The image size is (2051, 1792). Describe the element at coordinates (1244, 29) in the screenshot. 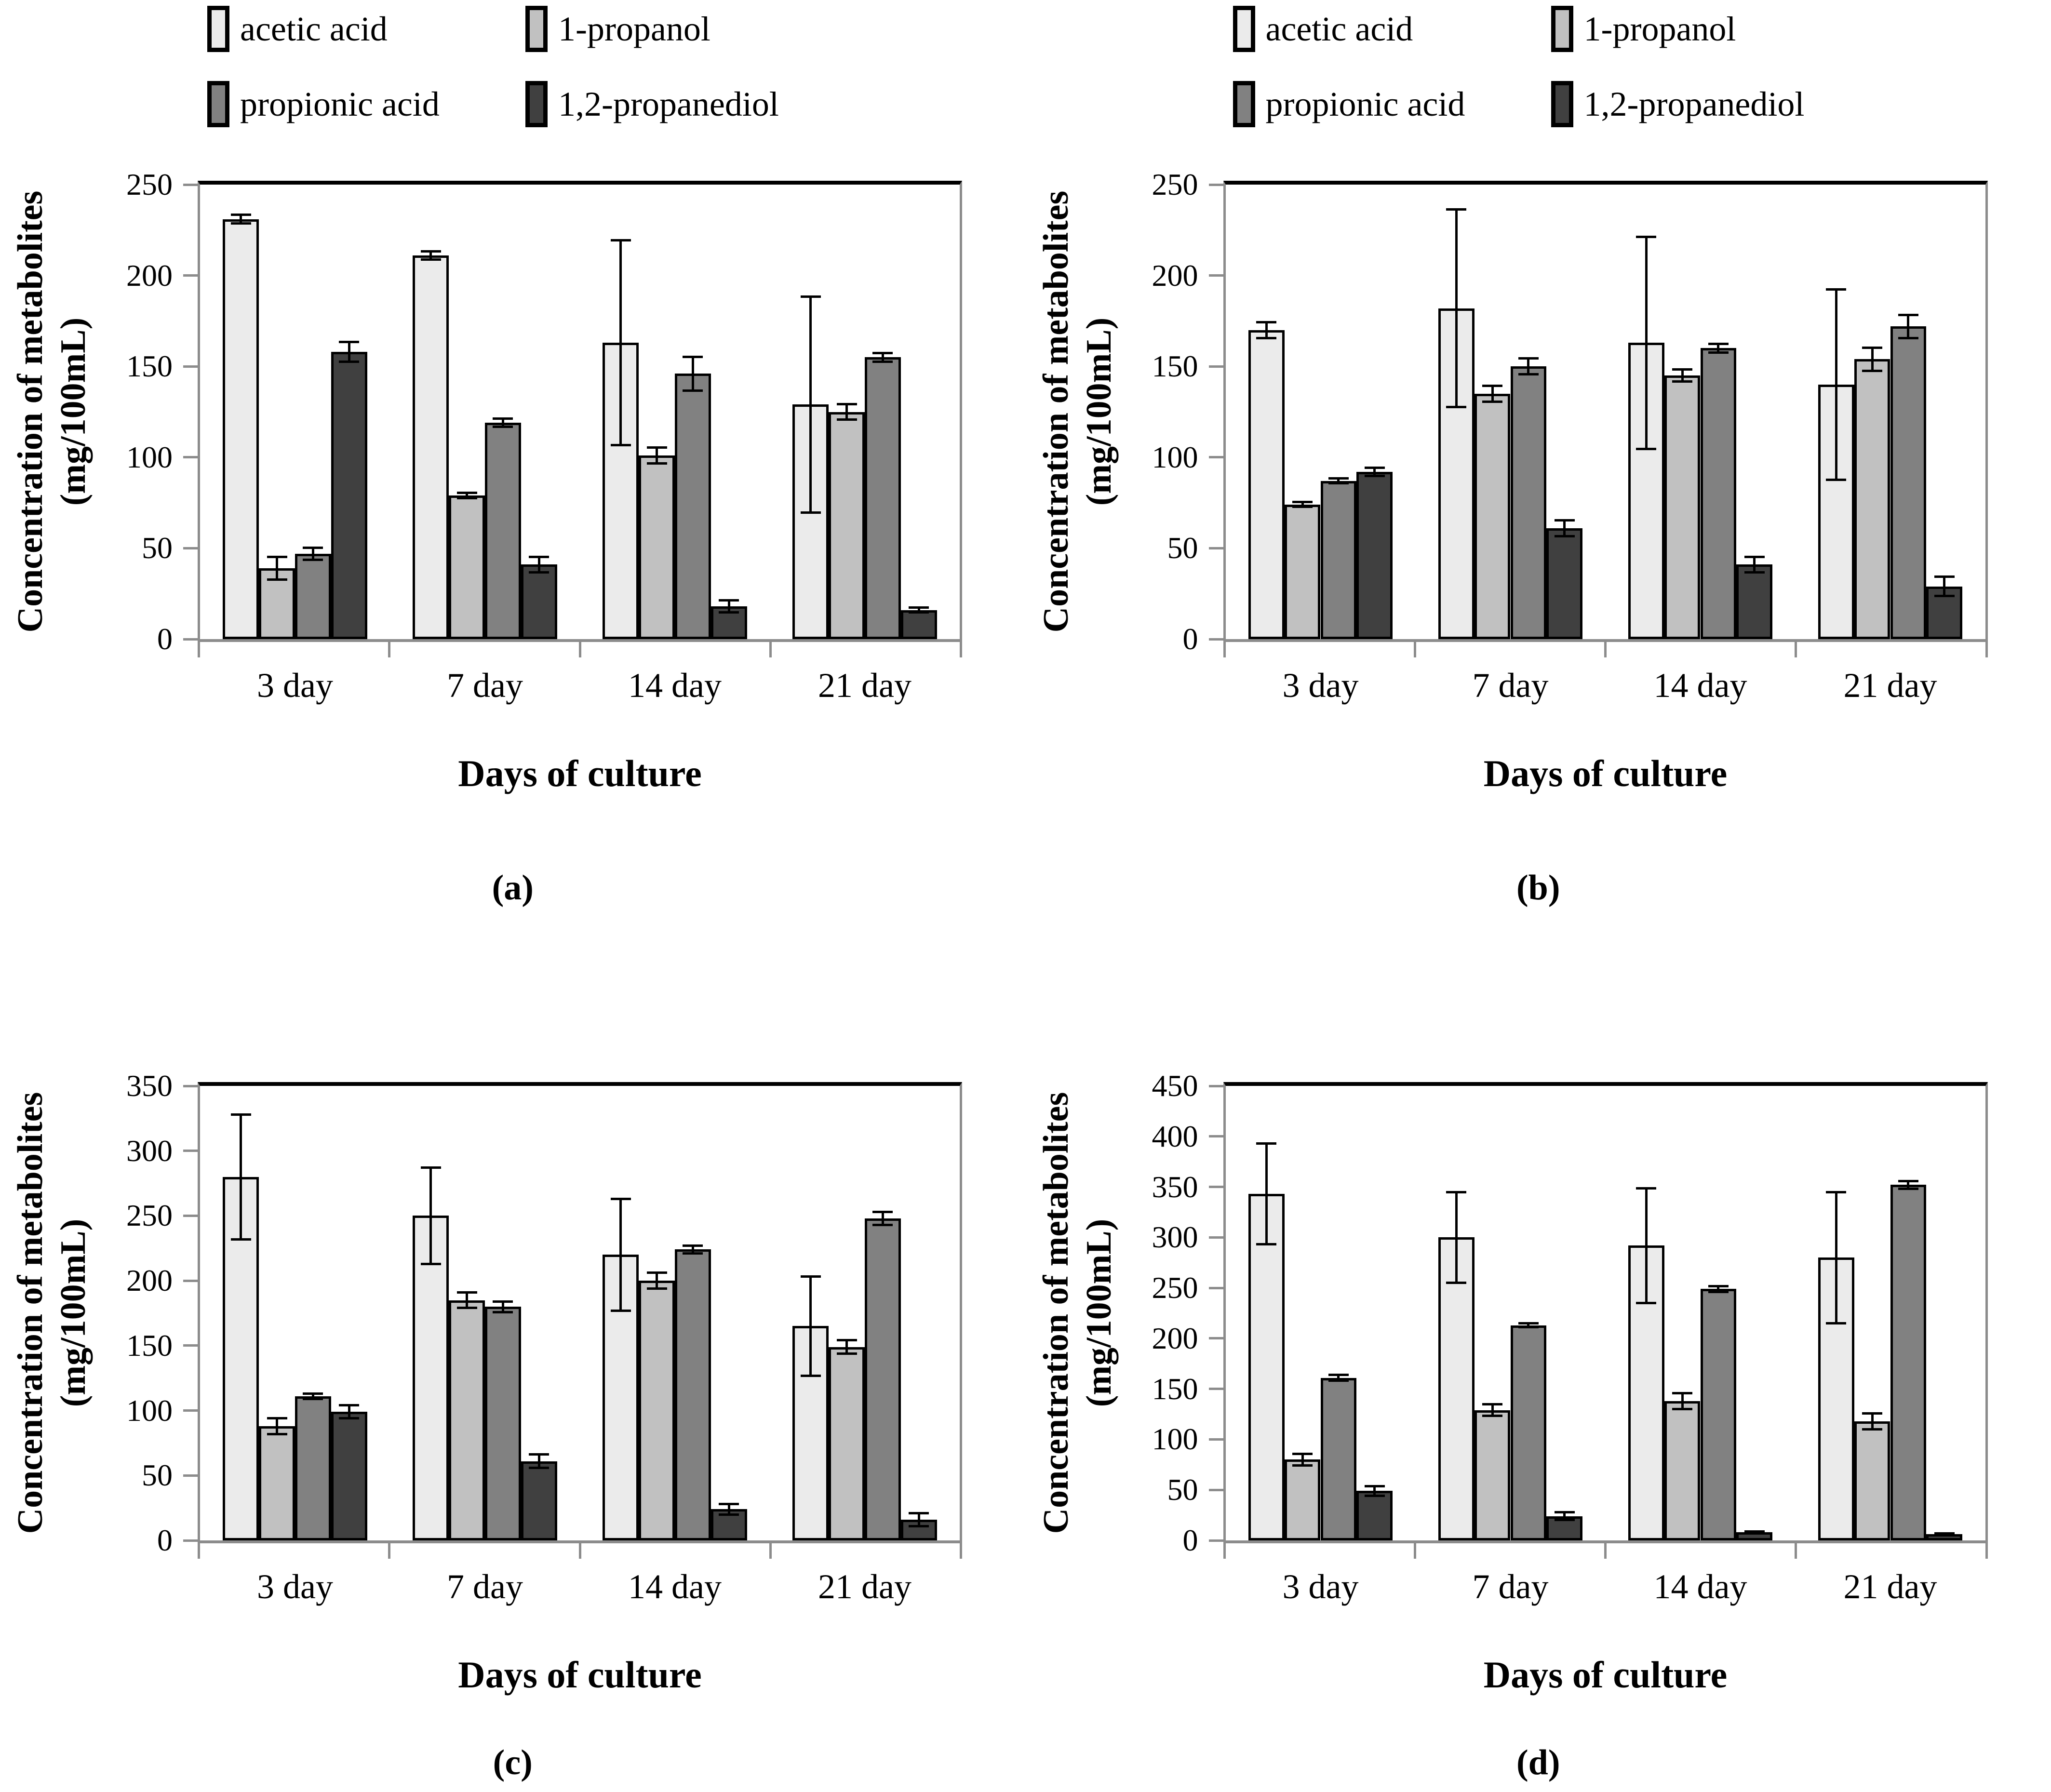

I see `legend-swatch-acetic-acid` at that location.